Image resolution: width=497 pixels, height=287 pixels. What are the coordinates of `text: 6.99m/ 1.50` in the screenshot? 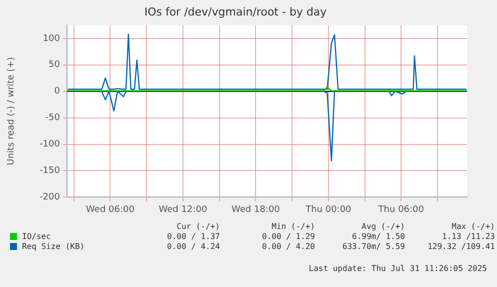 It's located at (378, 236).